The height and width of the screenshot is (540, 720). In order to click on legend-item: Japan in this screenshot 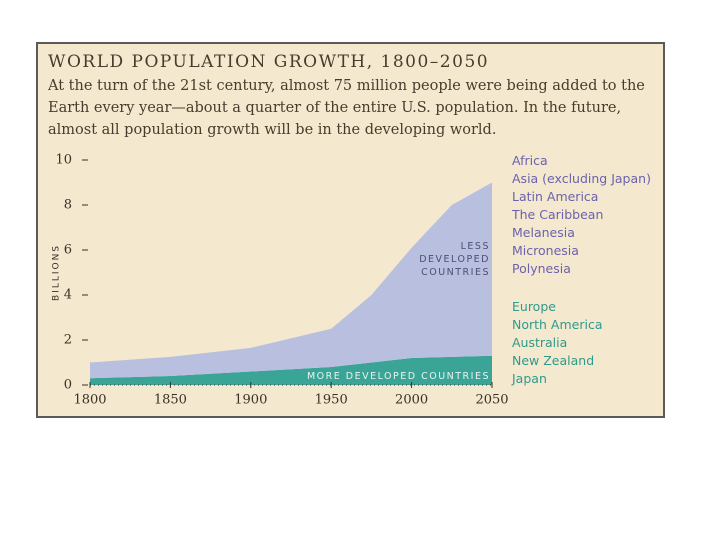, I will do `click(529, 378)`.